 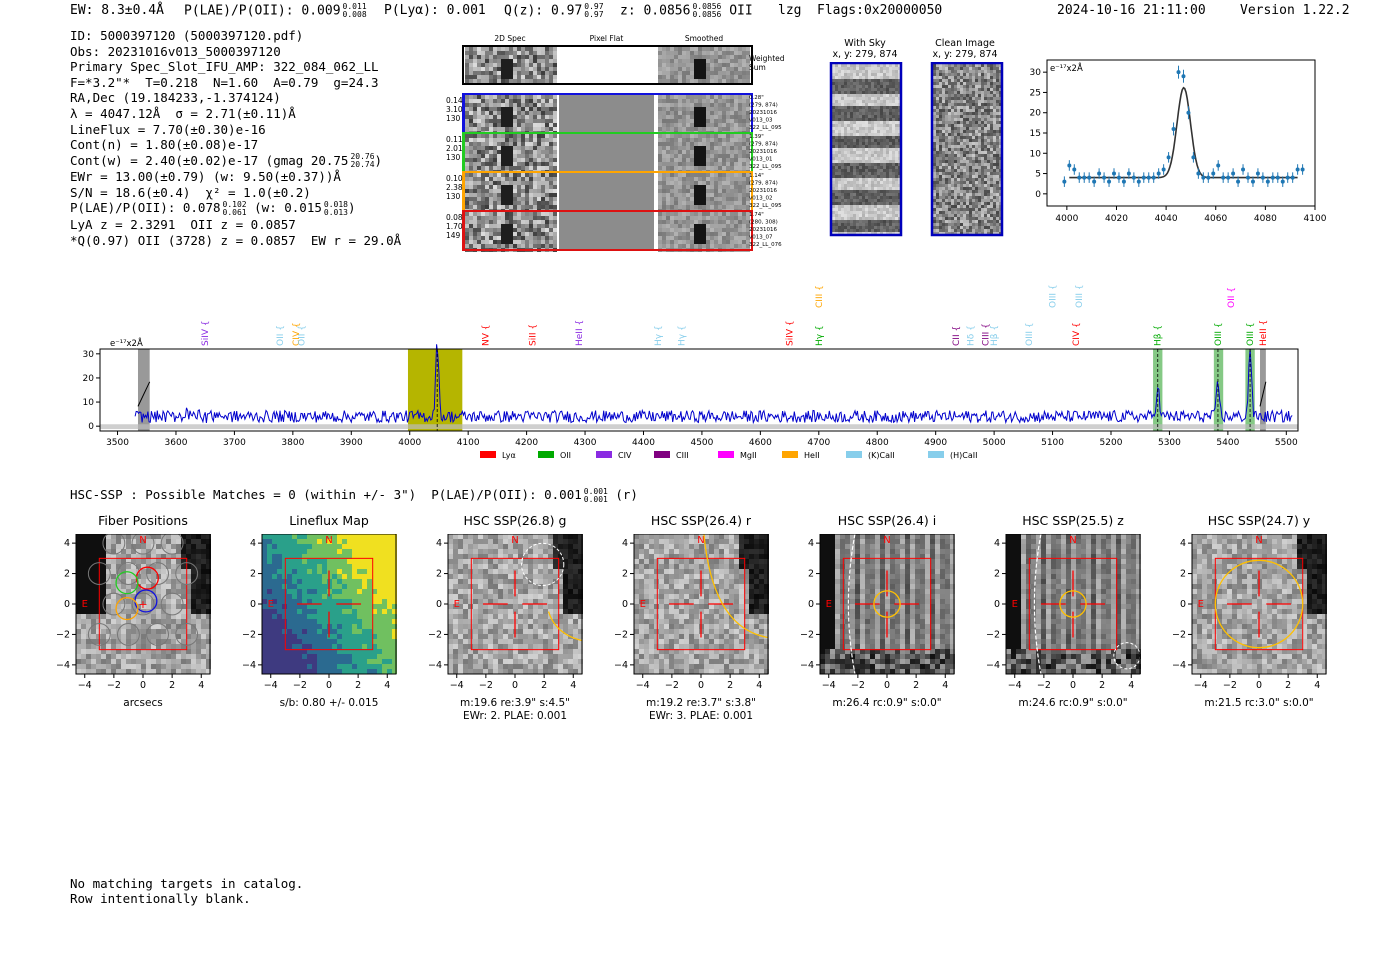 What do you see at coordinates (1181, 133) in the screenshot?
I see `fit-axes-frame` at bounding box center [1181, 133].